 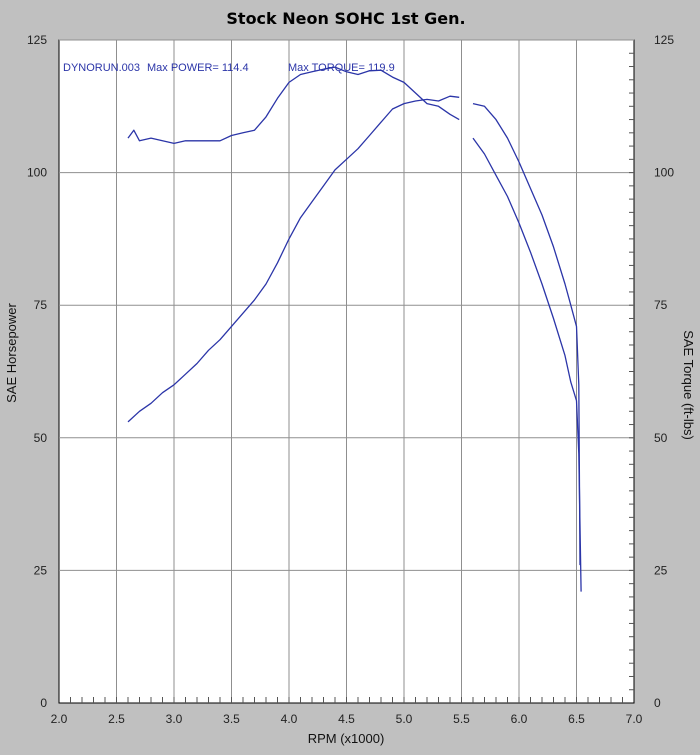 What do you see at coordinates (116, 719) in the screenshot?
I see `x-tick-label-1: 2.5` at bounding box center [116, 719].